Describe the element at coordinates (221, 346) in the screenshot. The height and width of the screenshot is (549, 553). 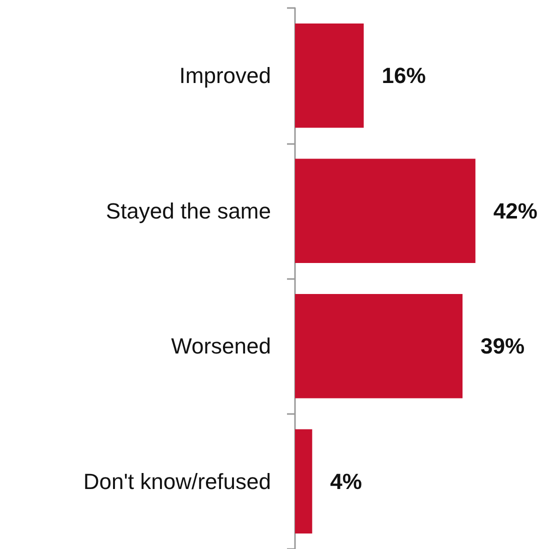
I see `y-tick-label: Worsened` at that location.